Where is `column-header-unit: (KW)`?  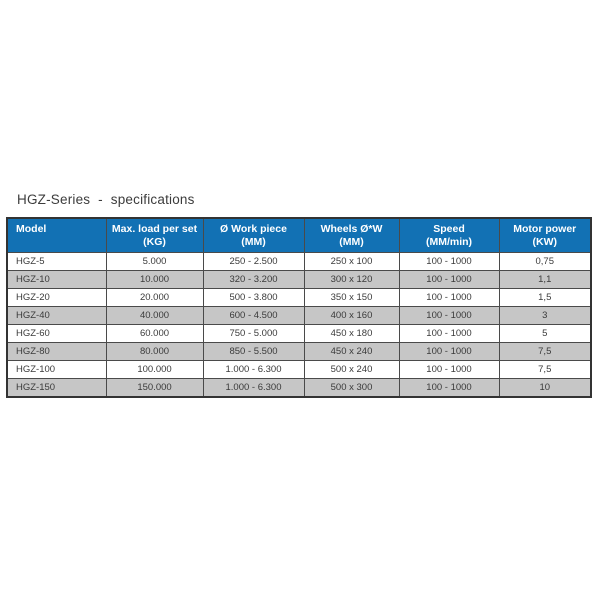 column-header-unit: (KW) is located at coordinates (545, 242).